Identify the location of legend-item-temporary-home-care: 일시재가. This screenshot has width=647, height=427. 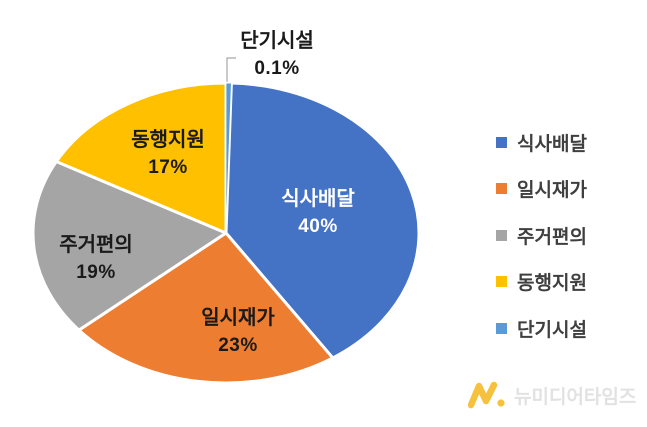
(541, 189).